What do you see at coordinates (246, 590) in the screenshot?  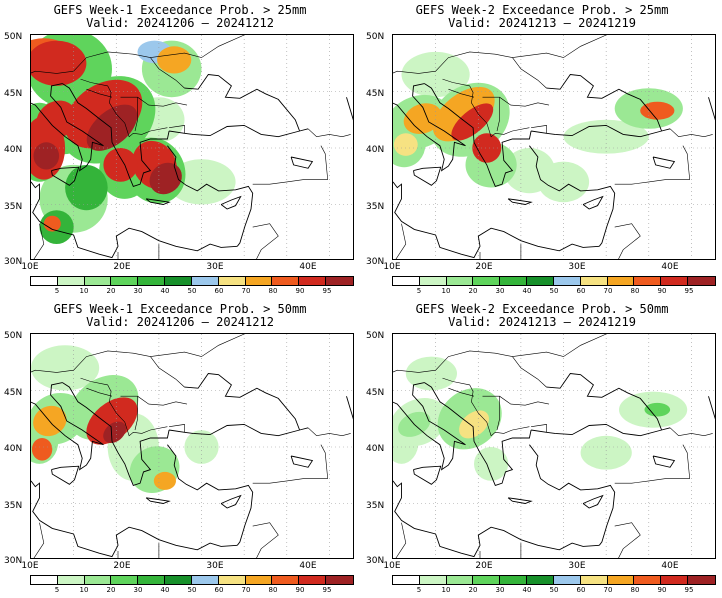 I see `colorbar-label: 70` at bounding box center [246, 590].